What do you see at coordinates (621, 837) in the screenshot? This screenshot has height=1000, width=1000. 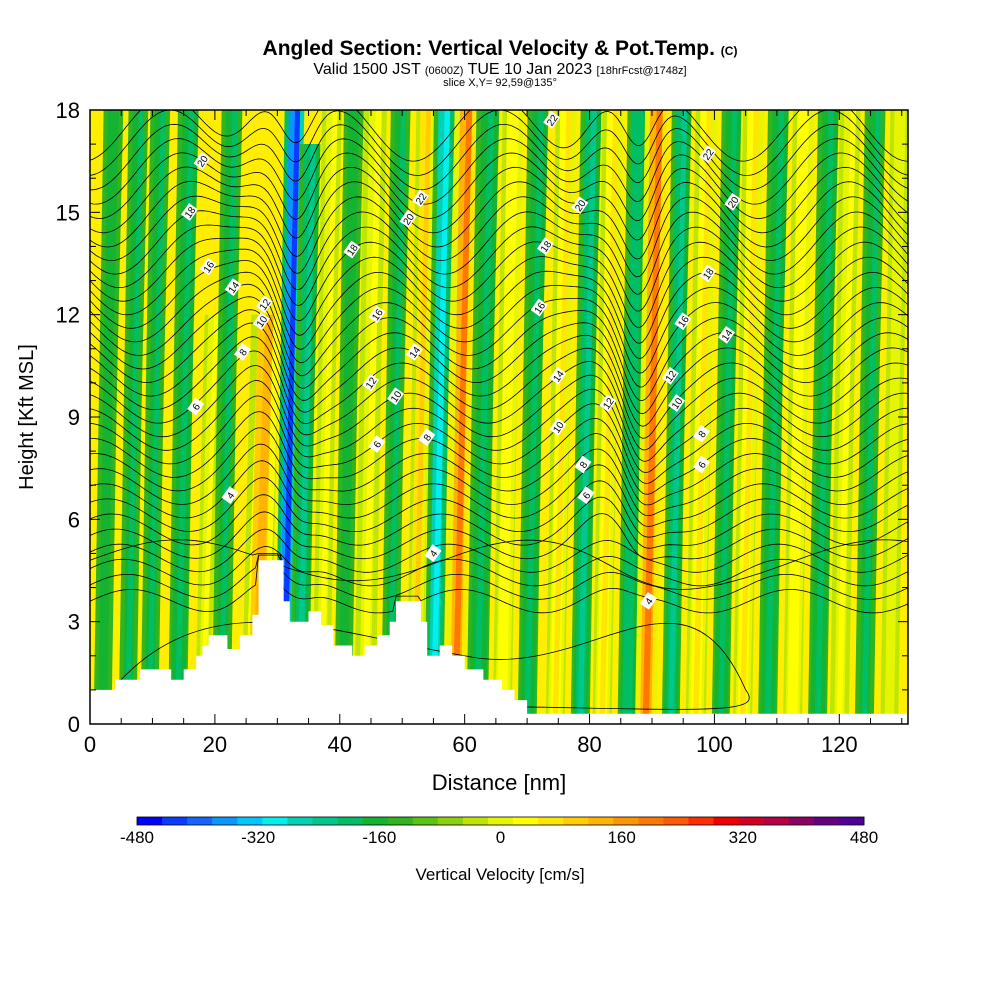 I see `colorbar-tick-label: 160` at bounding box center [621, 837].